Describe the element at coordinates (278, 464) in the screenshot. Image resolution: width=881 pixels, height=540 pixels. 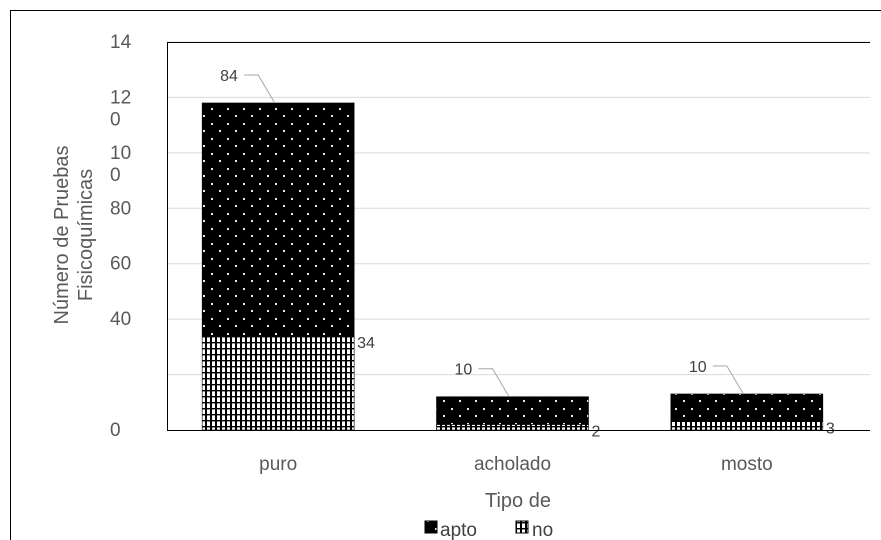
I see `x-tick-label: puro` at that location.